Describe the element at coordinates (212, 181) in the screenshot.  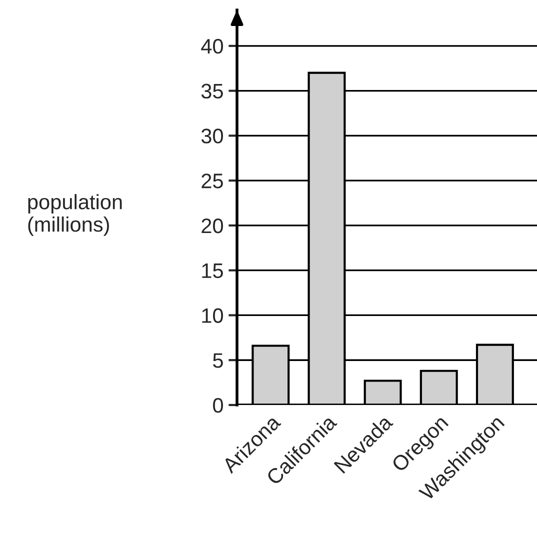
I see `y-tick-label: 25` at that location.